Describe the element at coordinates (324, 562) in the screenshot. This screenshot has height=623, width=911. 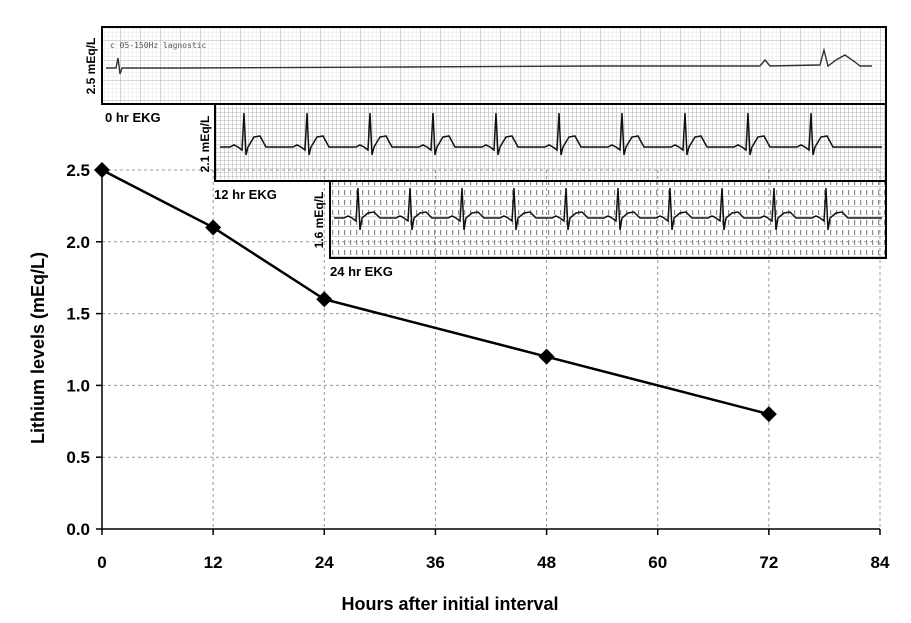
I see `x-tick-label-2: 24` at that location.